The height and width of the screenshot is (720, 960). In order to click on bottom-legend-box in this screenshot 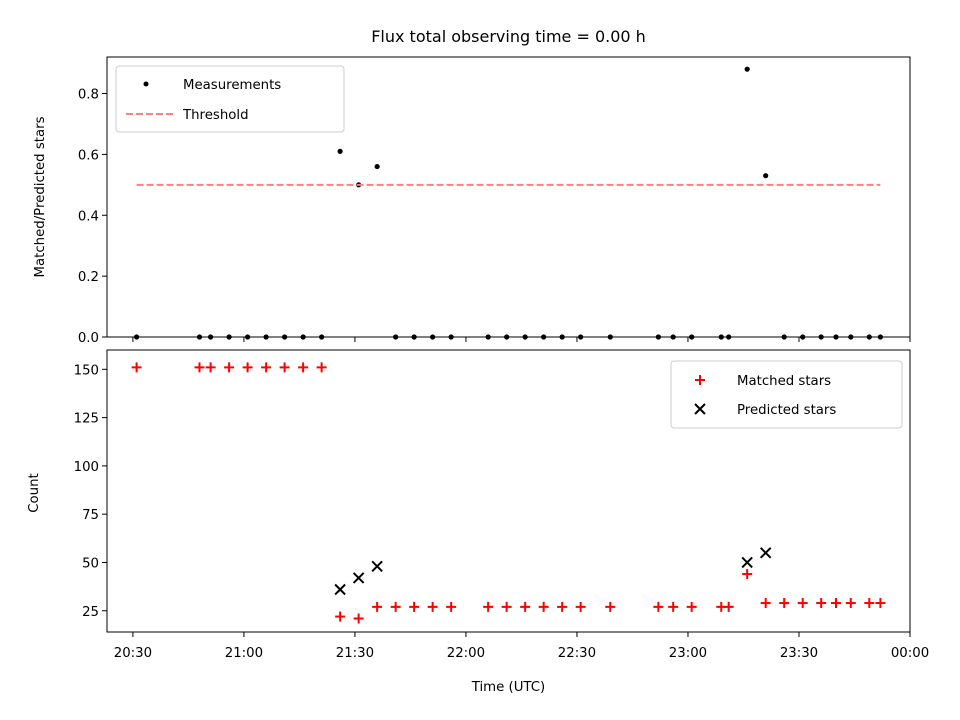, I will do `click(786, 394)`.